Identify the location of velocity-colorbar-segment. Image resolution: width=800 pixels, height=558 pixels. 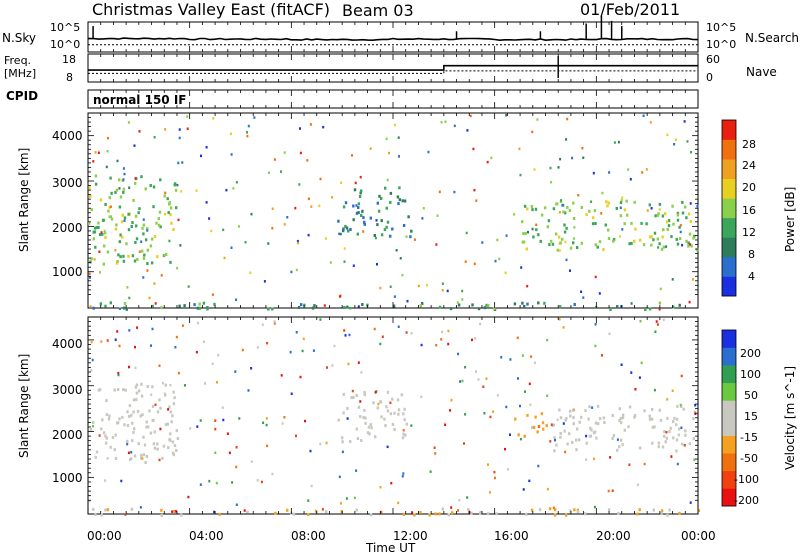
(729, 391).